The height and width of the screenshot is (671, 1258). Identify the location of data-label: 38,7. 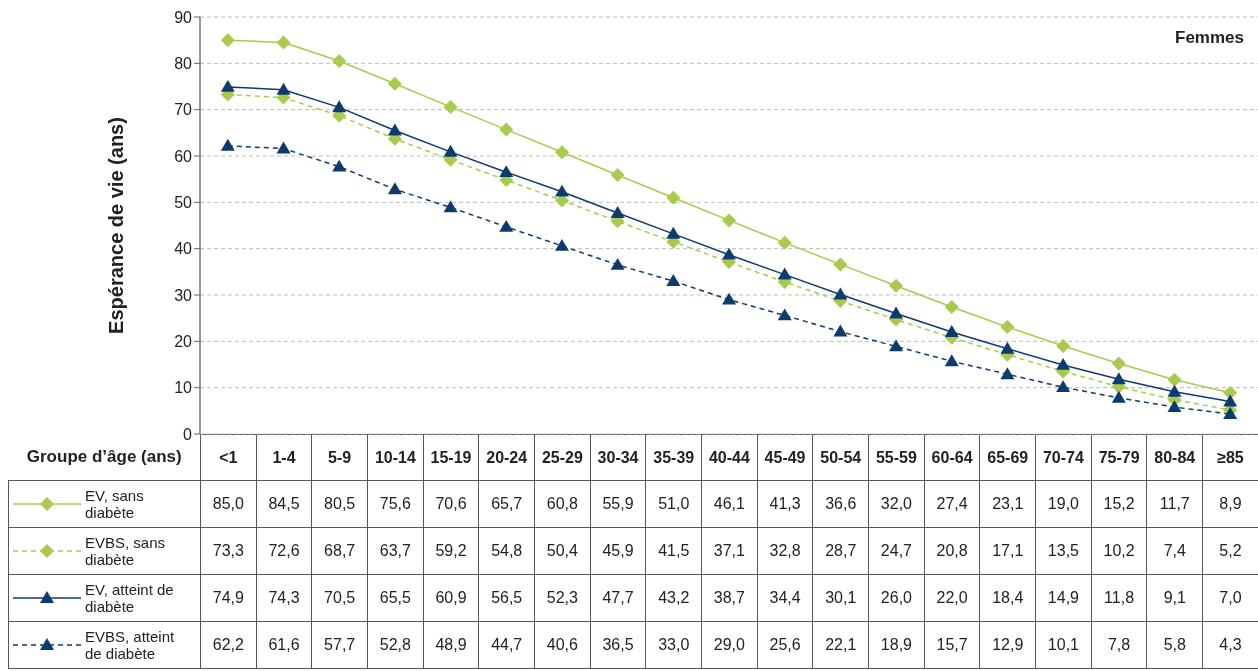
(729, 598).